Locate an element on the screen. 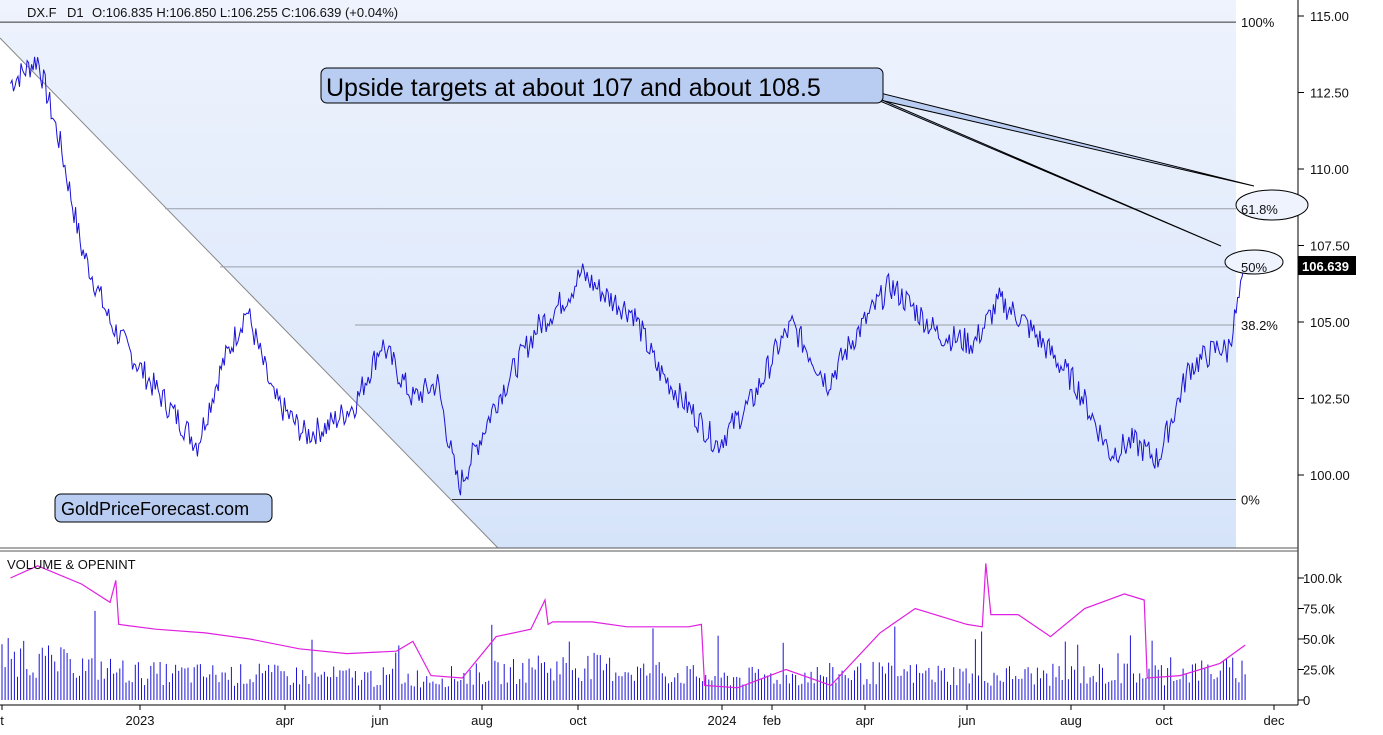 The width and height of the screenshot is (1383, 735). price-tick-label: 115.00 is located at coordinates (1329, 16).